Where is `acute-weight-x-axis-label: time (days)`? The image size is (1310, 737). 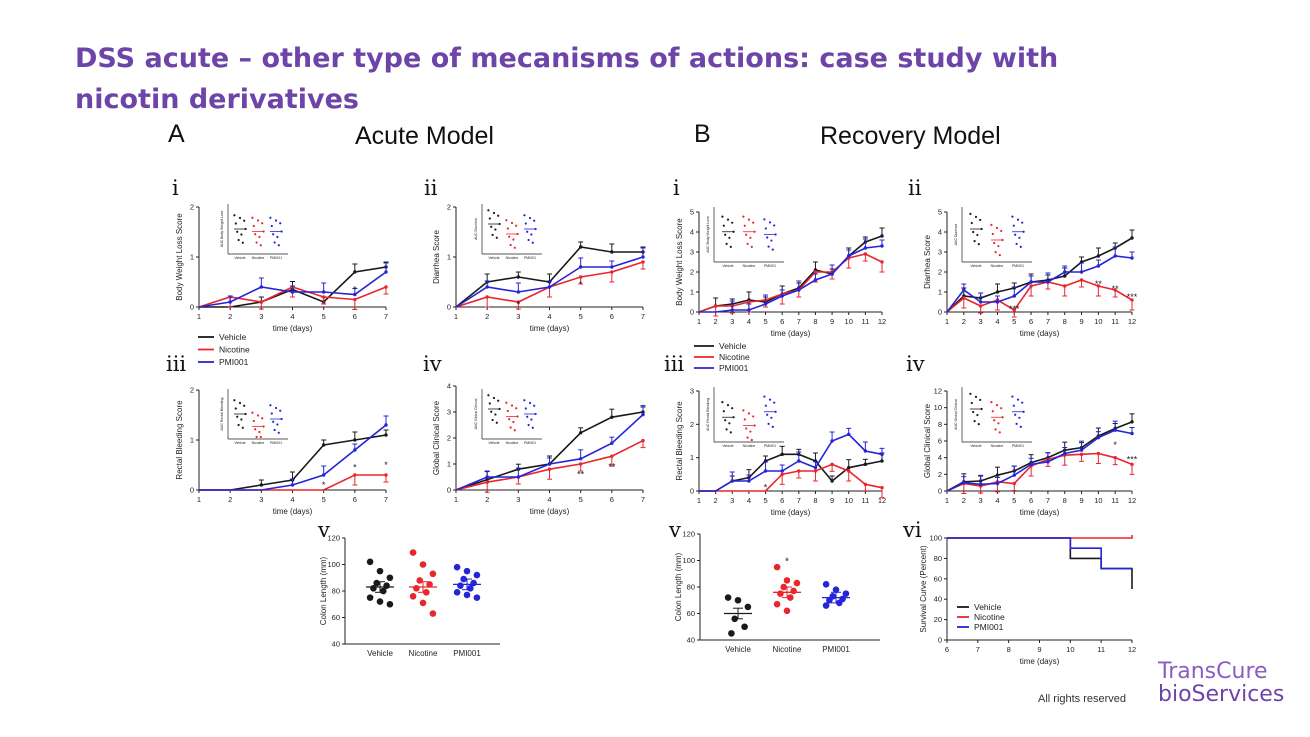 acute-weight-x-axis-label: time (days) is located at coordinates (293, 328).